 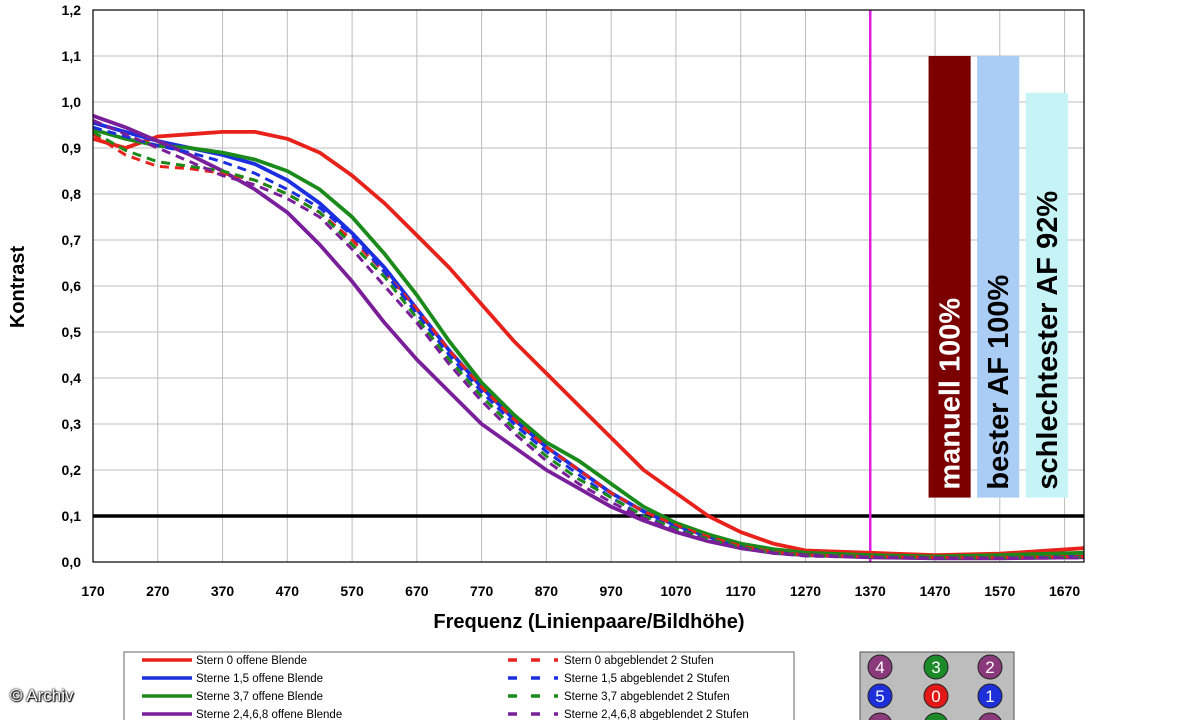 I want to click on y-tick-labels: 0,0 0,1 0,2 0,3 0,4 0,5 0,6 0,7 0,8 0,9 1,0 1,1 1,2, so click(x=72, y=286).